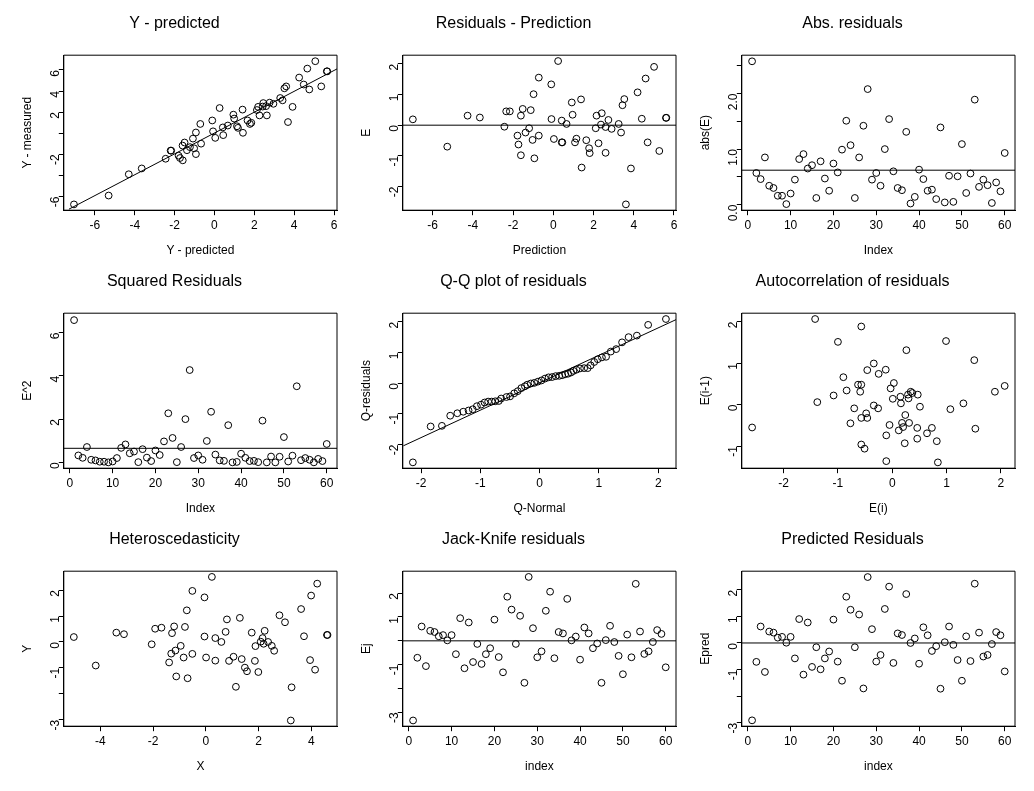 The height and width of the screenshot is (791, 1034). I want to click on y-tick-label: 6, so click(55, 73).